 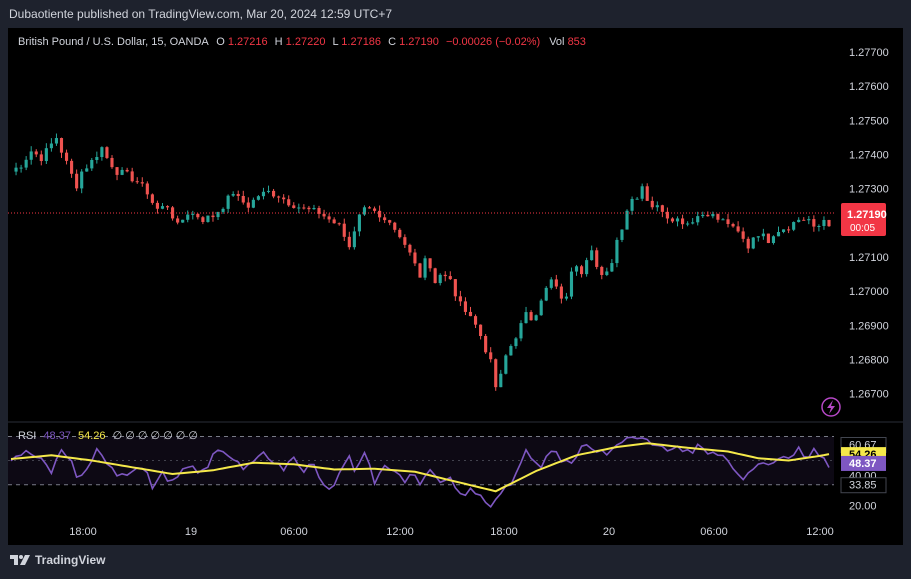 What do you see at coordinates (155, 436) in the screenshot?
I see `rsi-legend-extras: ∅ ∅ ∅ ∅ ∅ ∅ ∅` at bounding box center [155, 436].